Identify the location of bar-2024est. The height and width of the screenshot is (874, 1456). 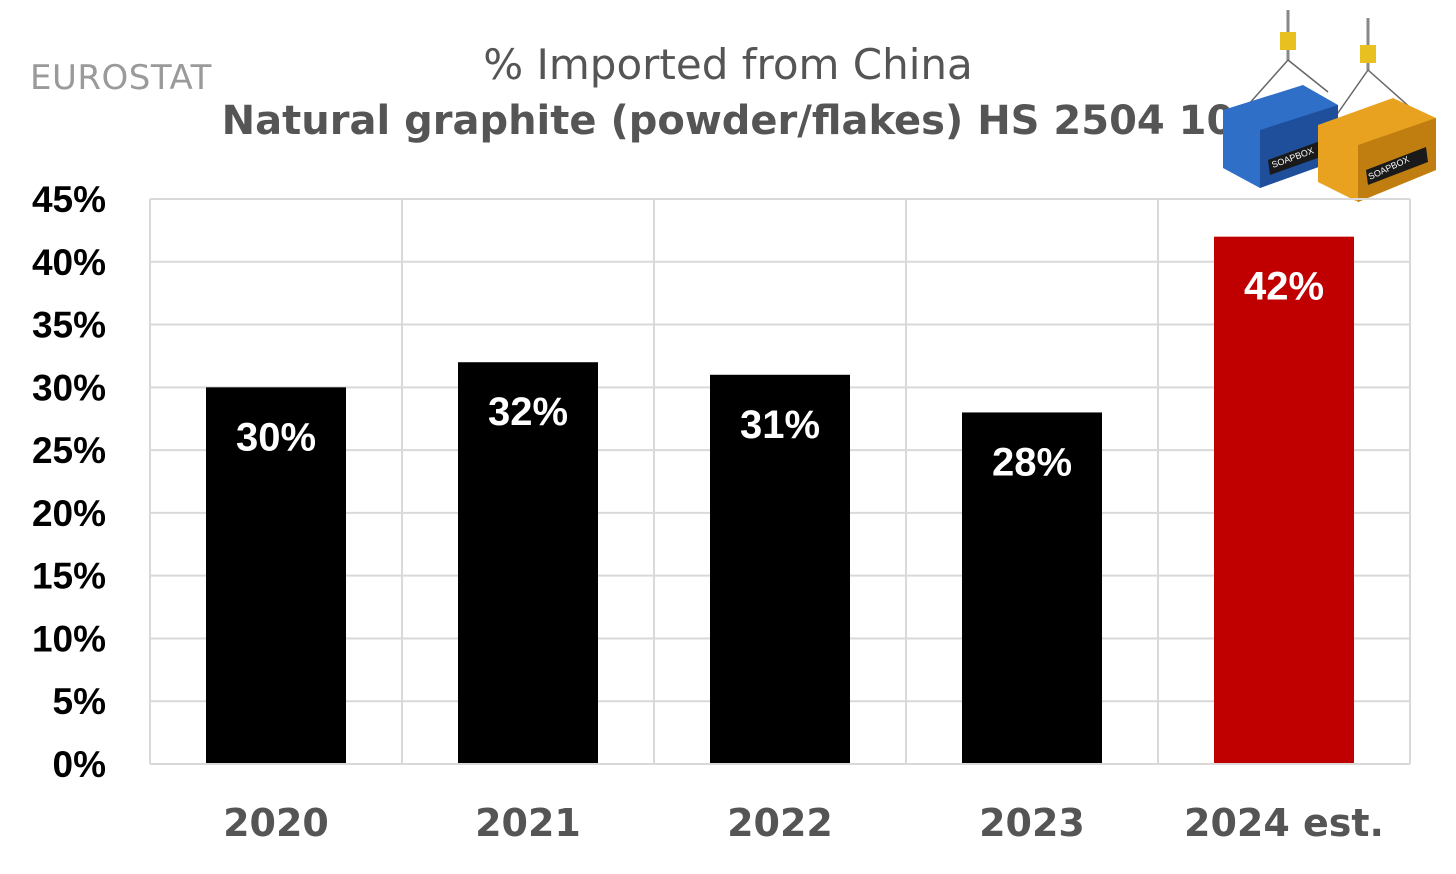
(1284, 500).